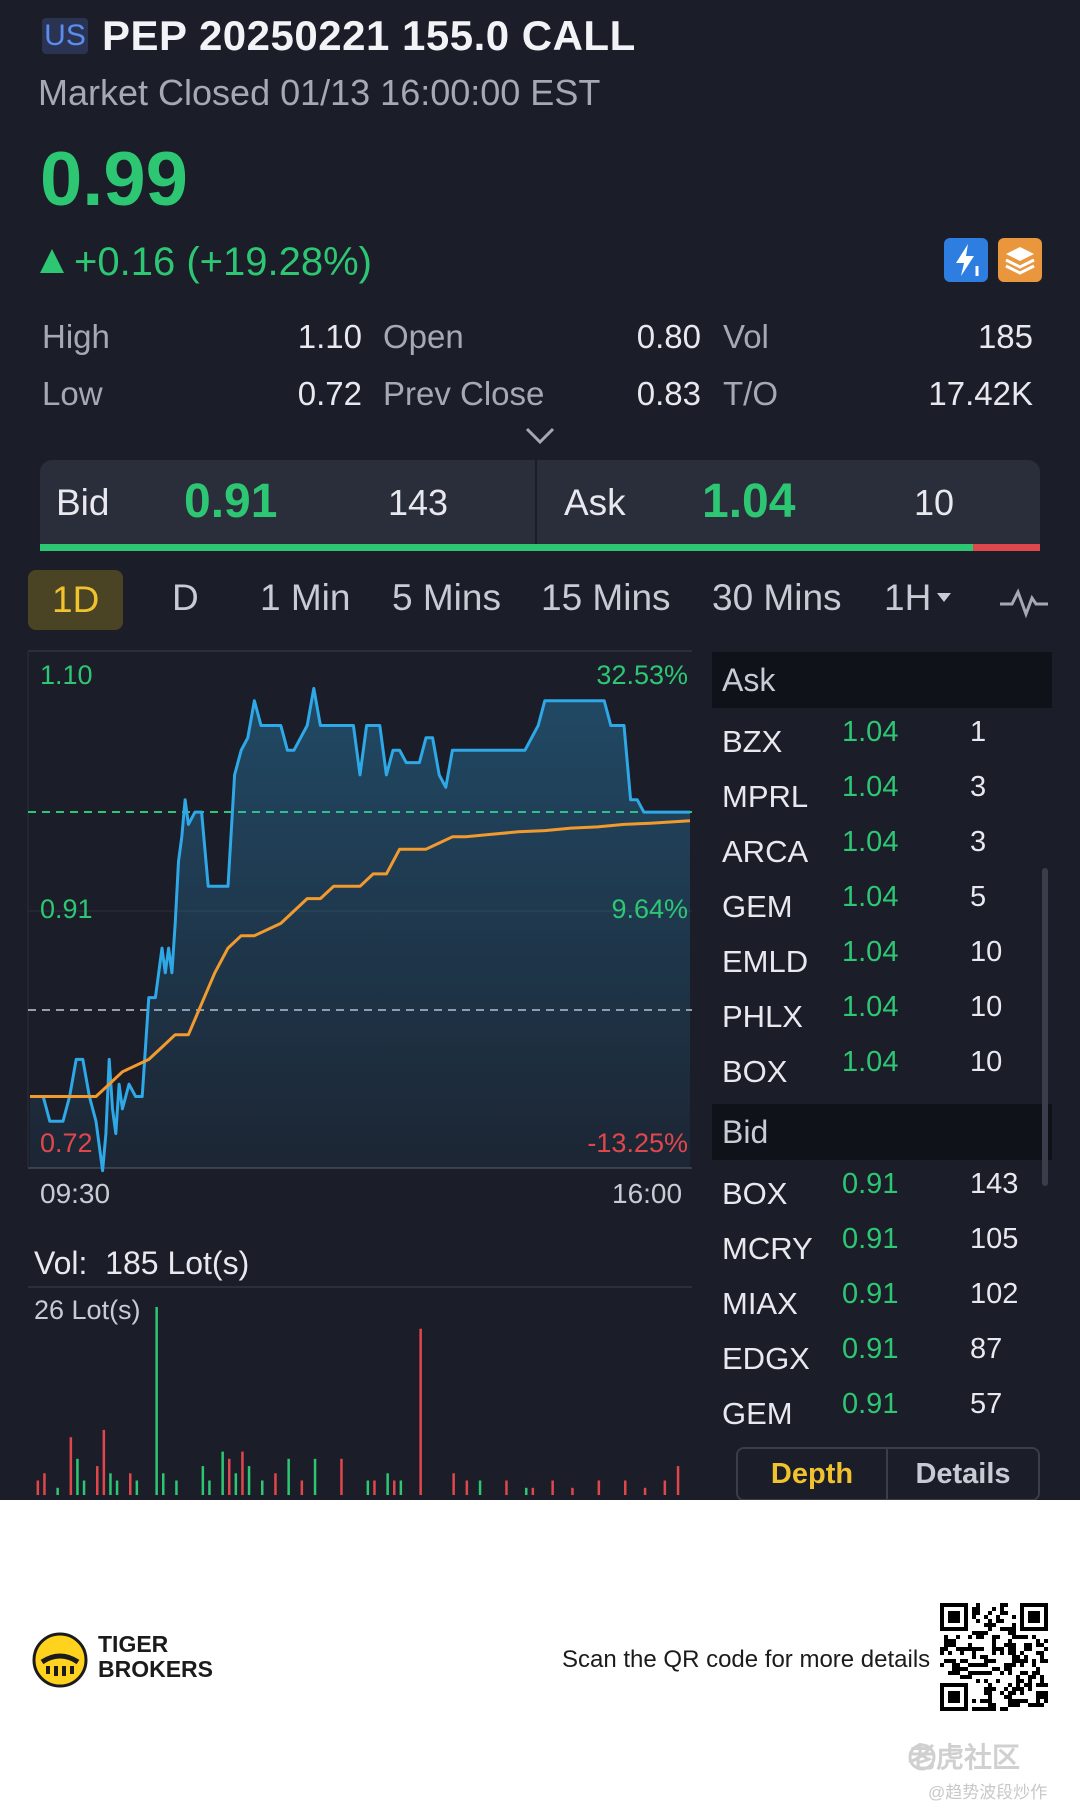 The width and height of the screenshot is (1080, 1815). I want to click on stat-open-value: 0.80, so click(668, 336).